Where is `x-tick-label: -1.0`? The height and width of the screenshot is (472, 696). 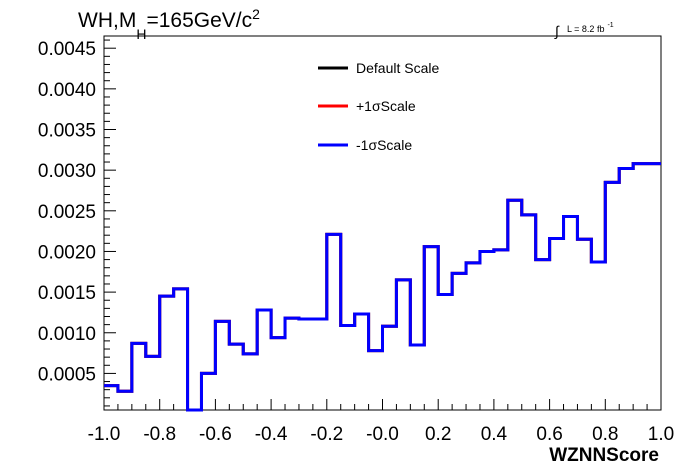 x-tick-label: -1.0 is located at coordinates (104, 434).